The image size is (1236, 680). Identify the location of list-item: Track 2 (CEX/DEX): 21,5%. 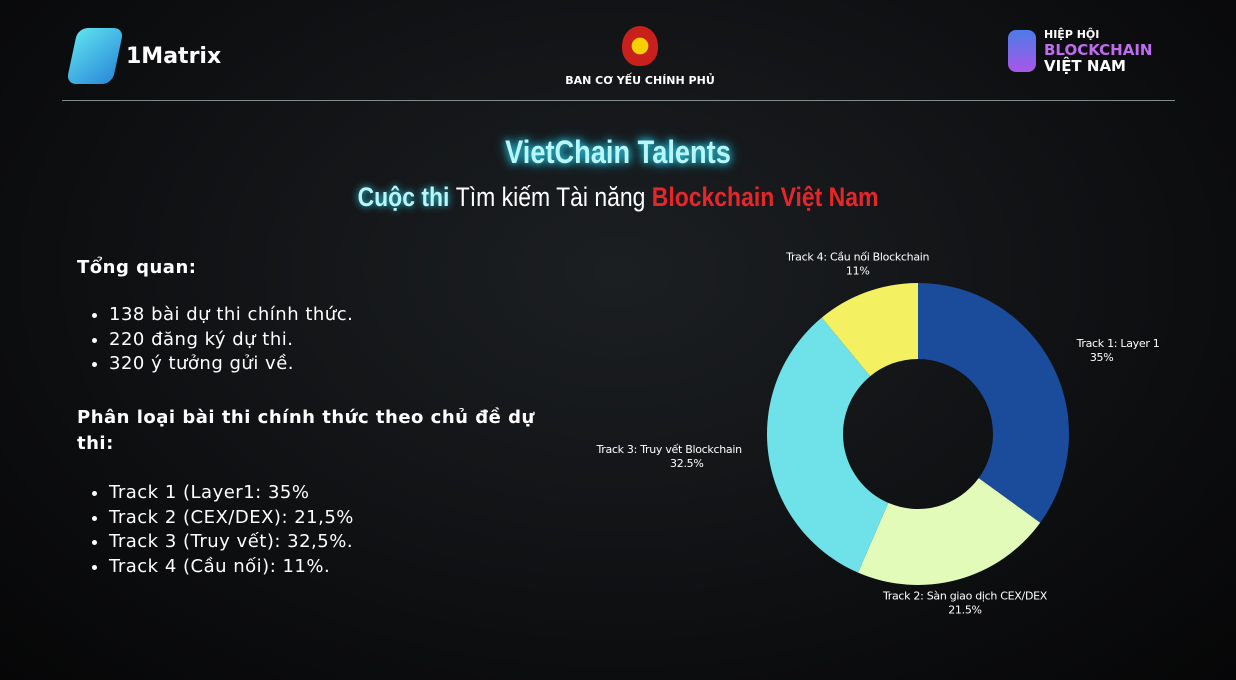
(328, 518).